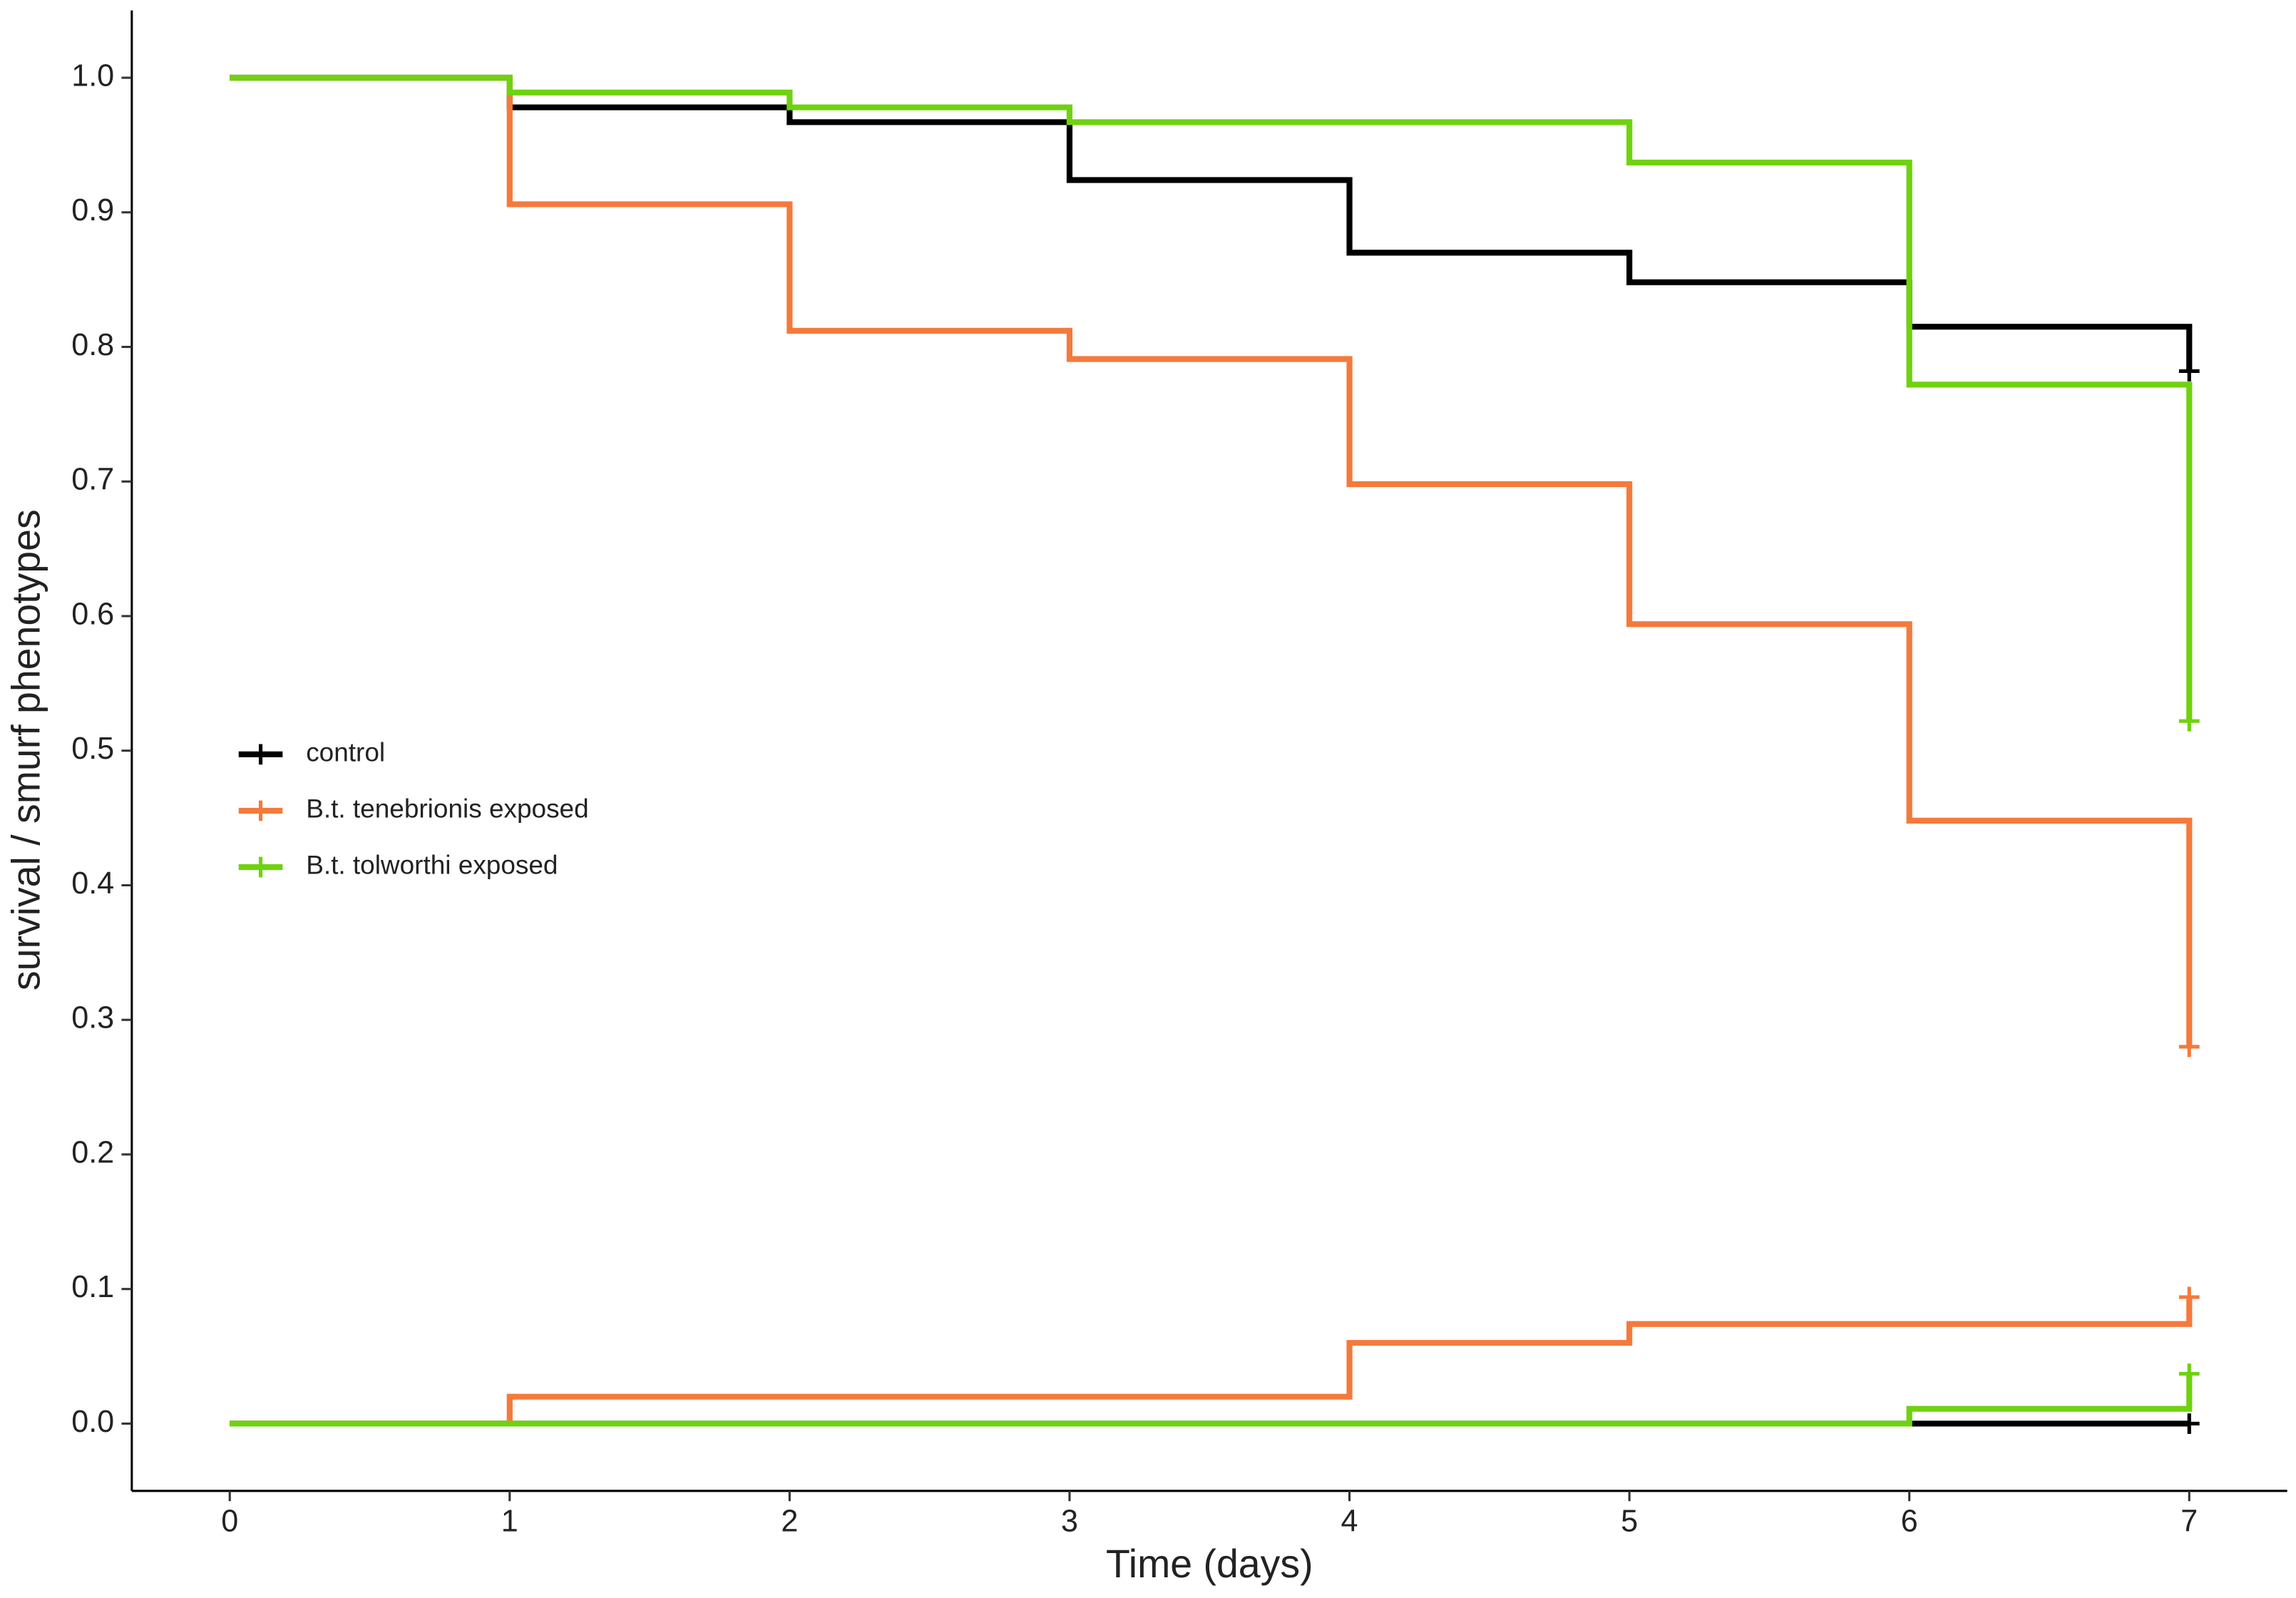 This screenshot has width=2296, height=1598. What do you see at coordinates (2189, 1521) in the screenshot?
I see `x-tick-label: 7` at bounding box center [2189, 1521].